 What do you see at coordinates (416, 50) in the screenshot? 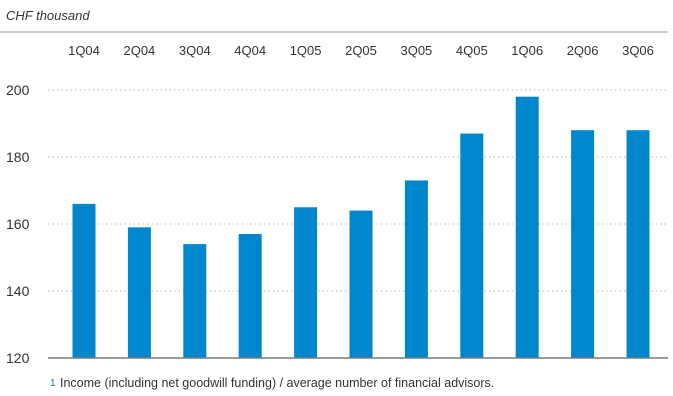
I see `category-label: 3Q05` at bounding box center [416, 50].